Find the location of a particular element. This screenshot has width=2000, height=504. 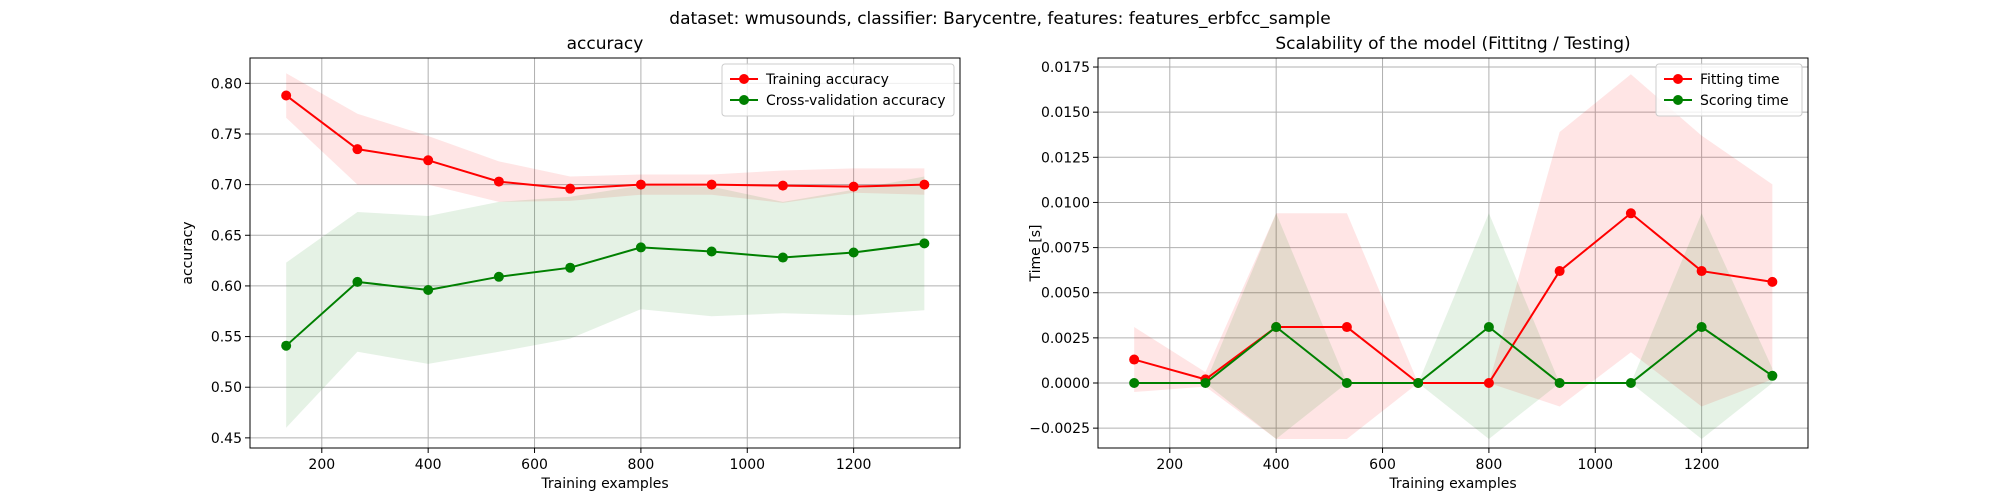

scalability-xtick-label-200: 200 is located at coordinates (1169, 465).